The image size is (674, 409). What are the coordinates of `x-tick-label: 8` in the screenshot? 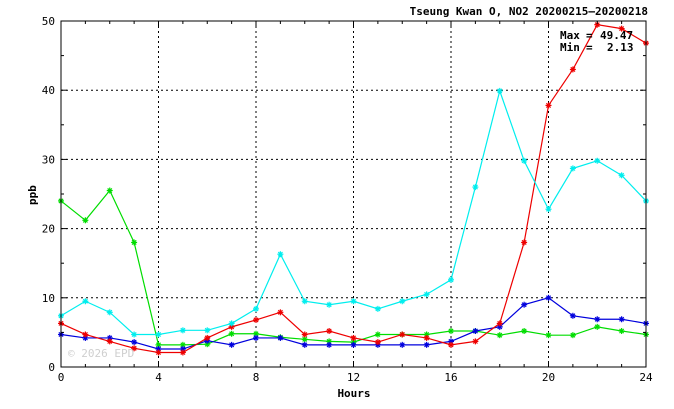 It's located at (256, 377).